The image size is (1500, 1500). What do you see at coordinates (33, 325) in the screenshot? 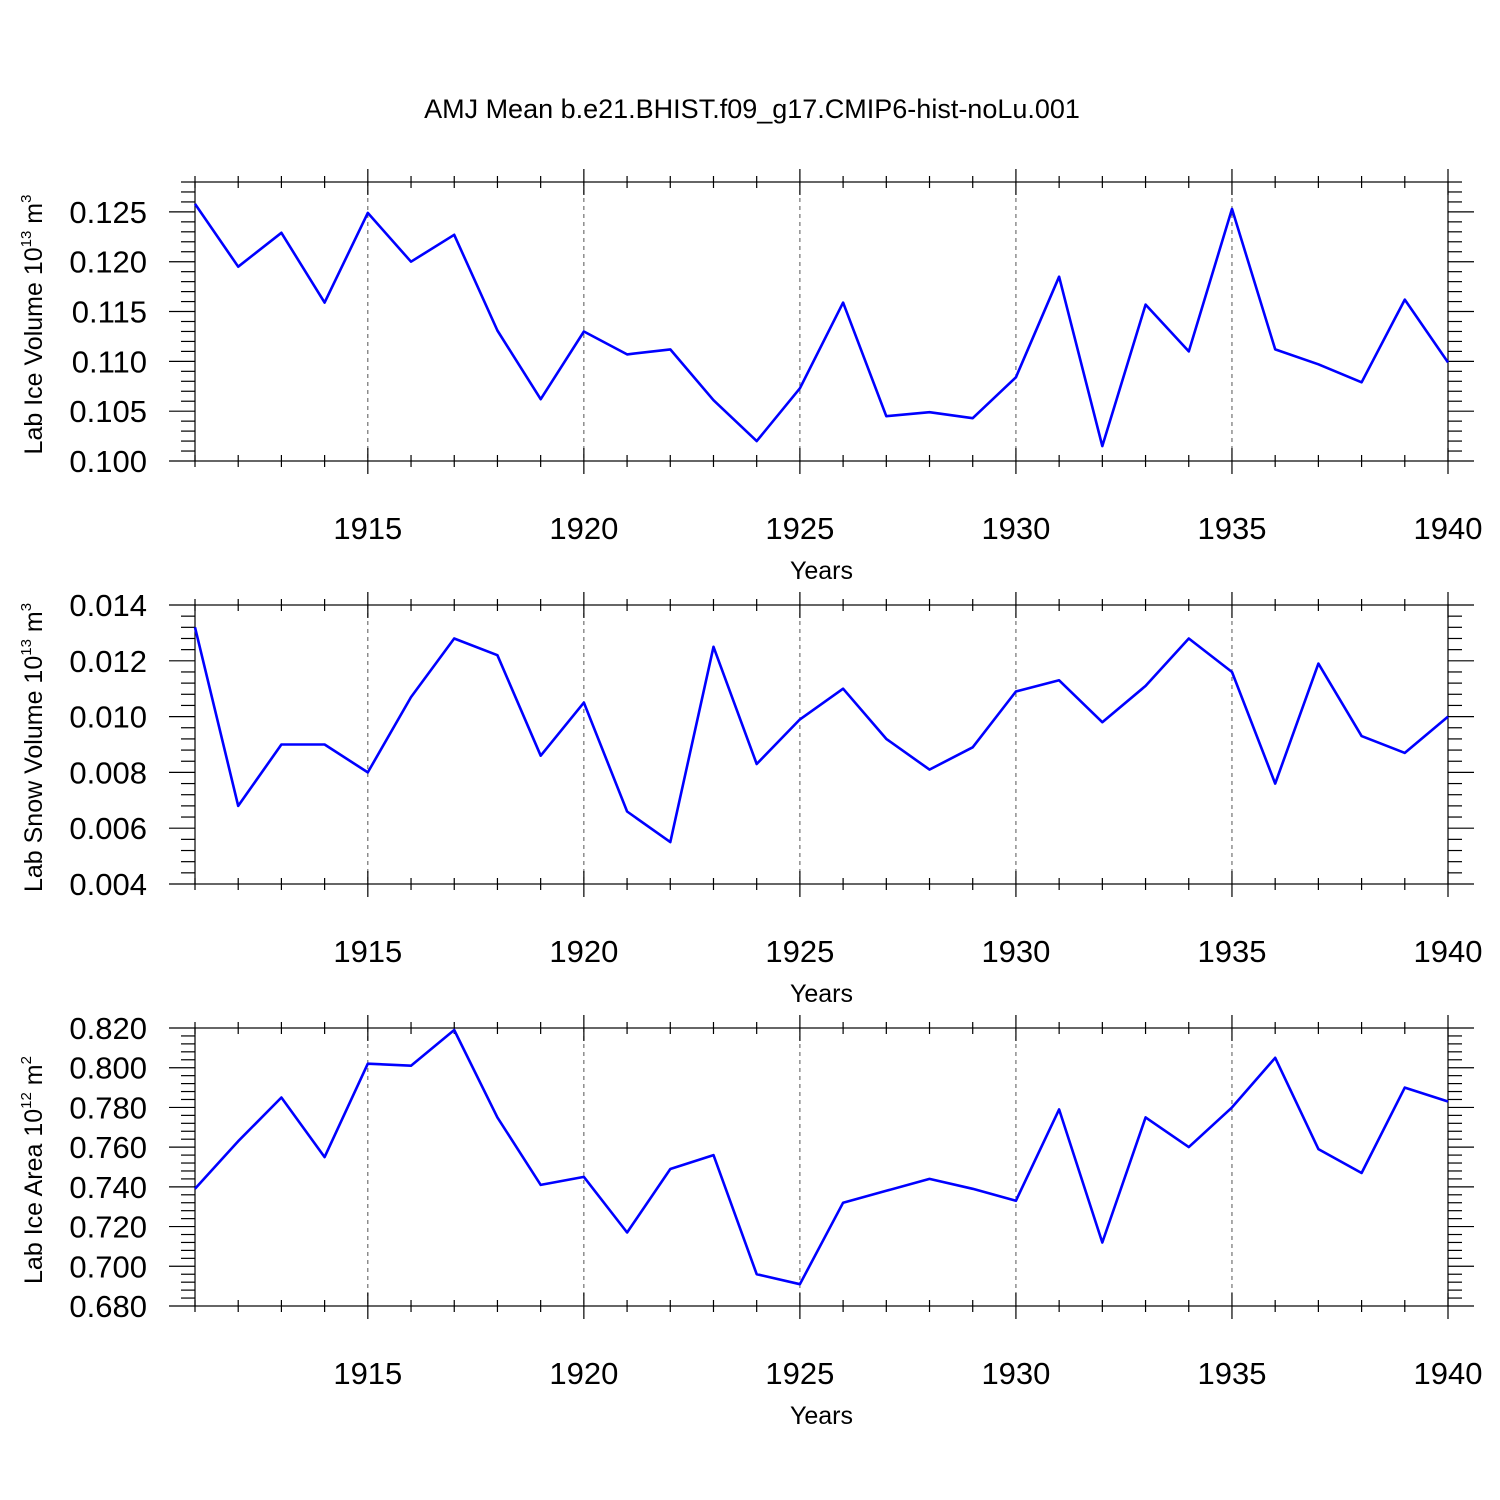
I see `y-axis-title: Lab Ice Volume 1013 m3` at bounding box center [33, 325].